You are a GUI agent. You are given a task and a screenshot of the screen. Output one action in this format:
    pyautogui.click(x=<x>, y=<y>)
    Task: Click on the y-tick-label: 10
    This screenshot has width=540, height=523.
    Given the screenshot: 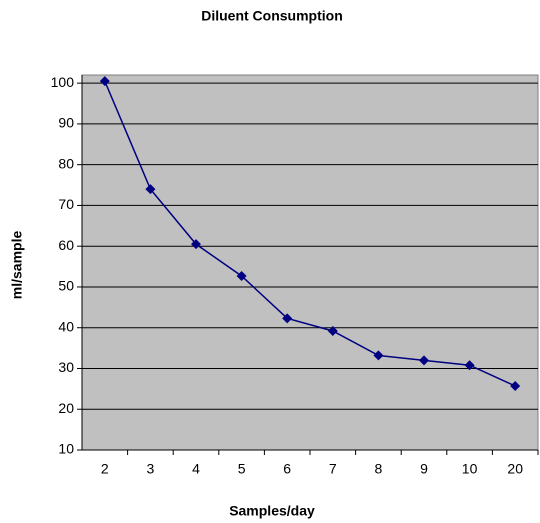 What is the action you would take?
    pyautogui.click(x=66, y=449)
    